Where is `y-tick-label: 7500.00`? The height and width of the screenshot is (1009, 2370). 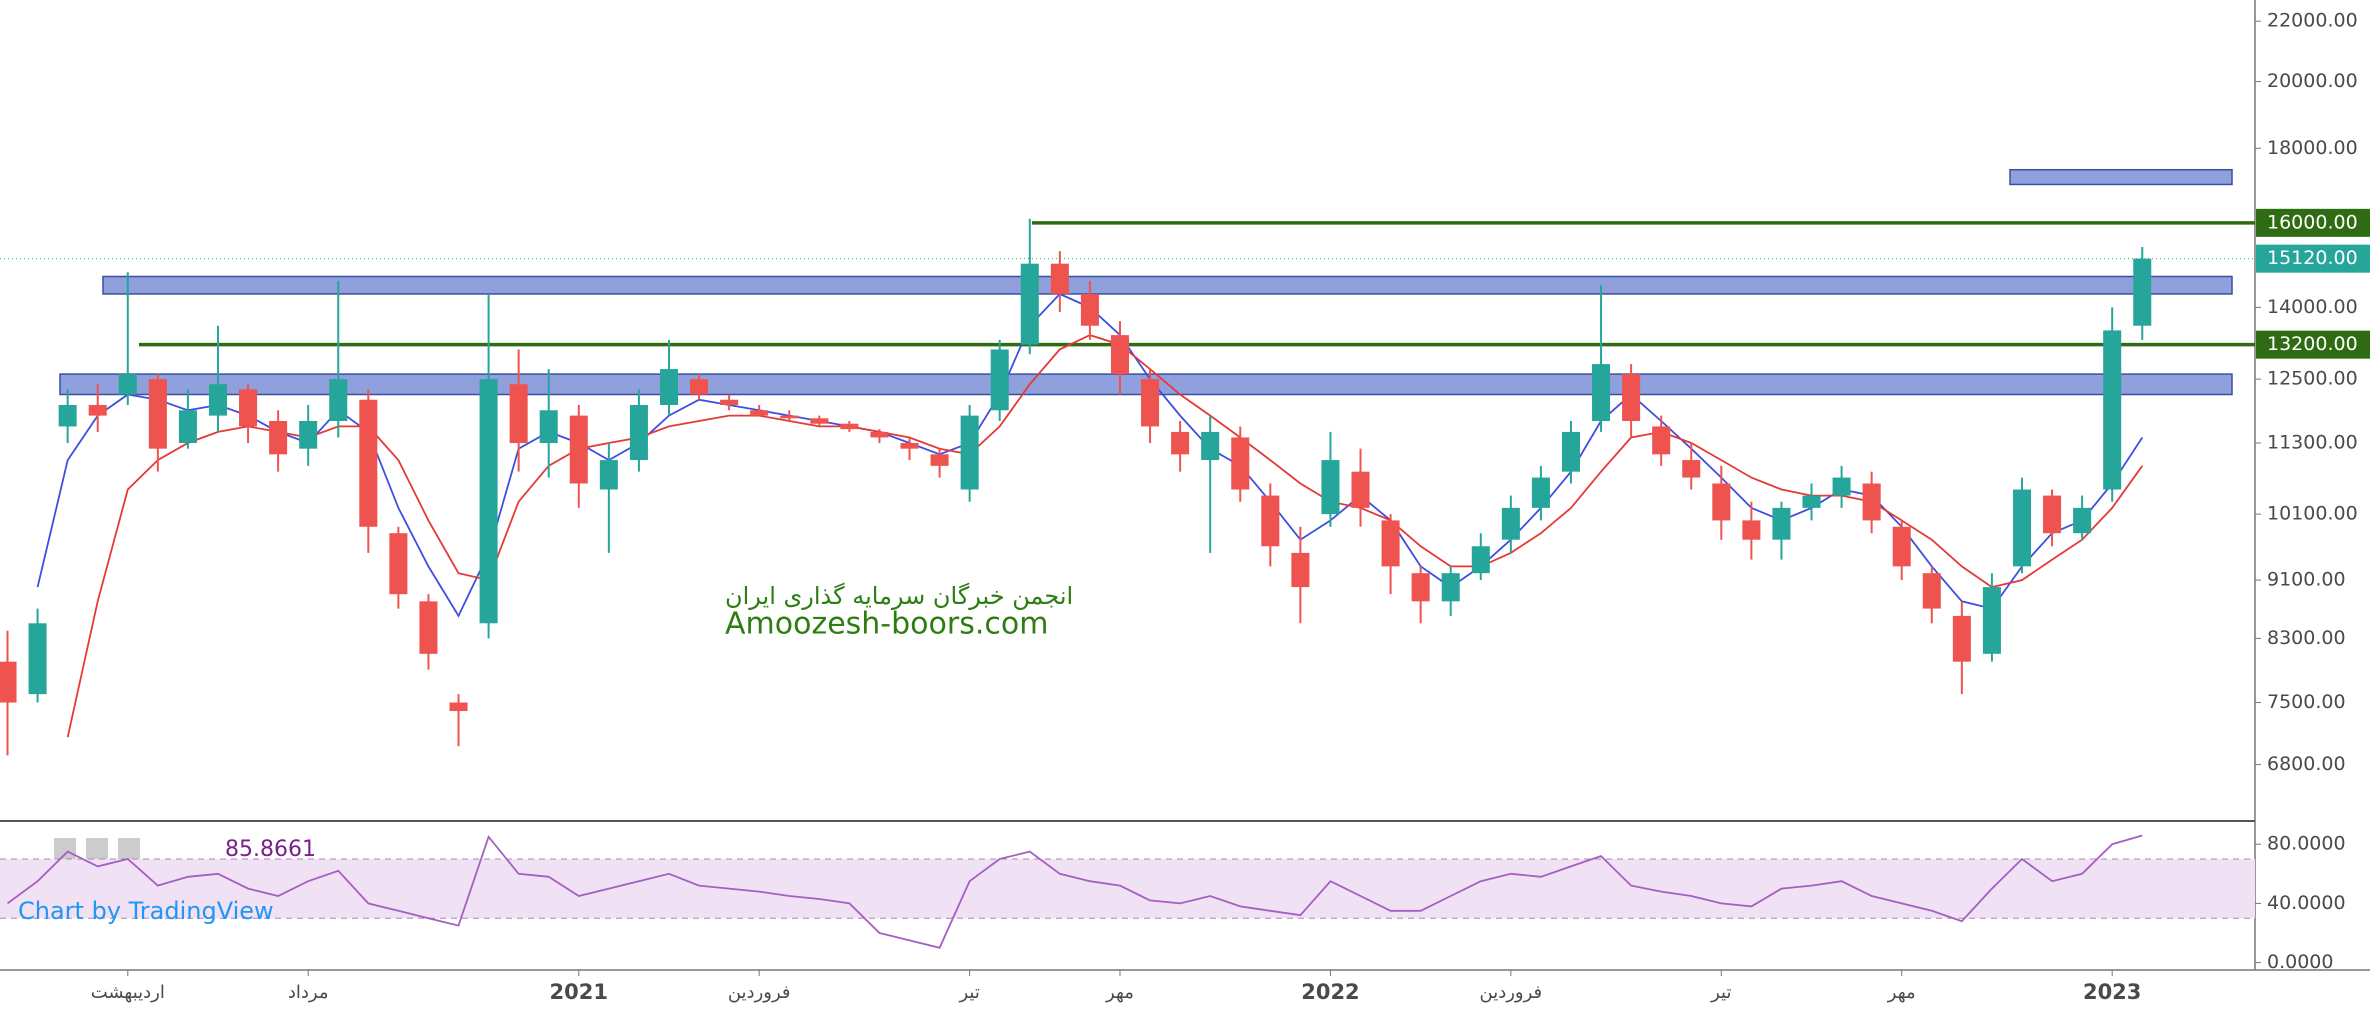 y-tick-label: 7500.00 is located at coordinates (2306, 702).